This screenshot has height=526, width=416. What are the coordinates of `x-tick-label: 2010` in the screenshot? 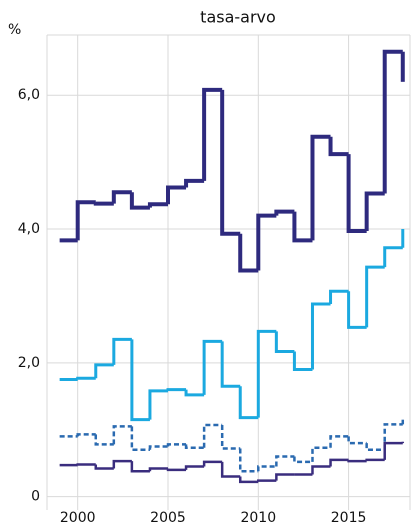 It's located at (258, 518).